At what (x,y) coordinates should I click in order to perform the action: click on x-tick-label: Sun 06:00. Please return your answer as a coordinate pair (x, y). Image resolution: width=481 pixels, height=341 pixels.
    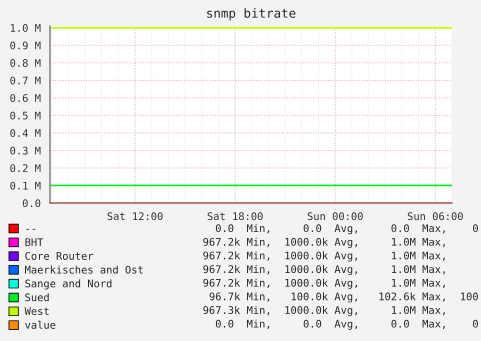
    Looking at the image, I should click on (435, 216).